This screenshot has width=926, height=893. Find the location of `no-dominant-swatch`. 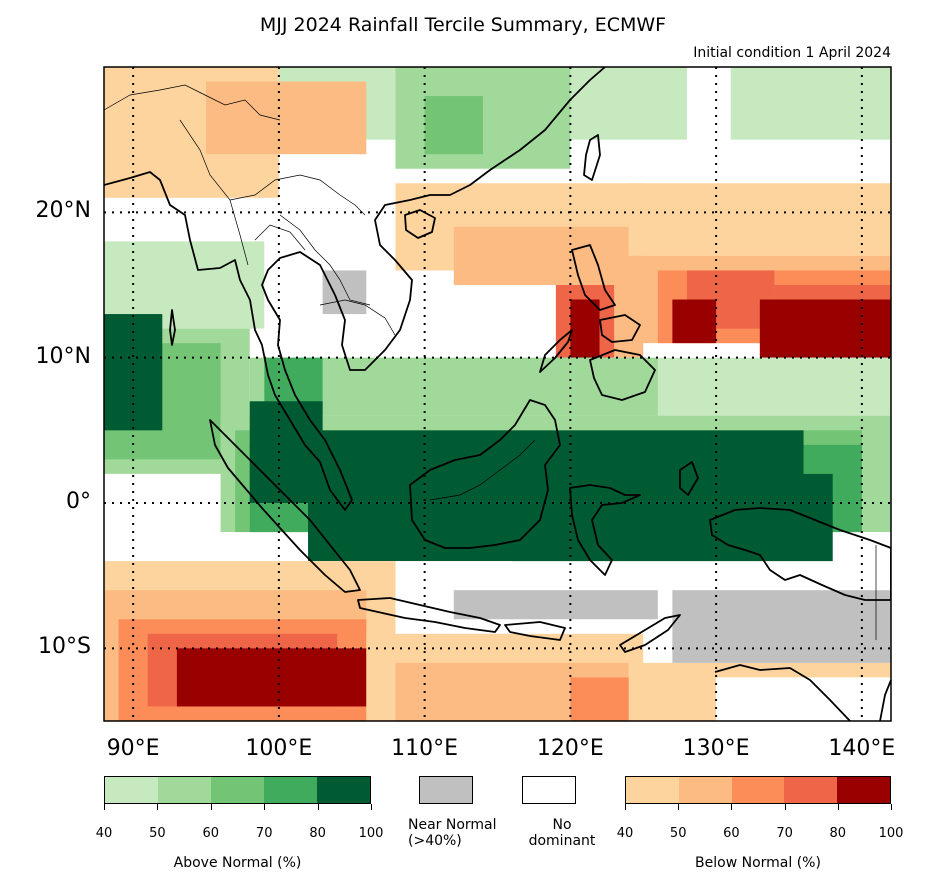

no-dominant-swatch is located at coordinates (549, 790).